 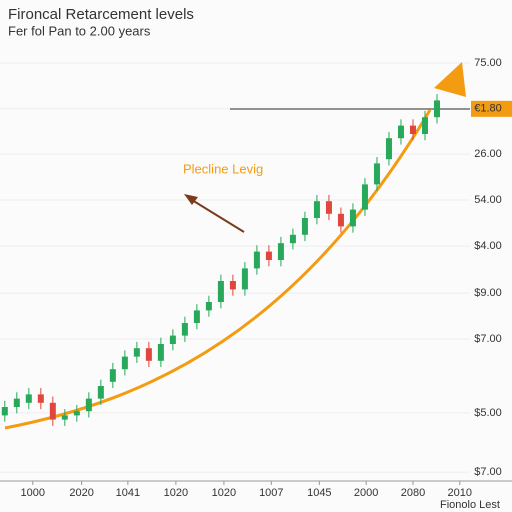 What do you see at coordinates (488, 246) in the screenshot?
I see `y-tick-label: $4.00` at bounding box center [488, 246].